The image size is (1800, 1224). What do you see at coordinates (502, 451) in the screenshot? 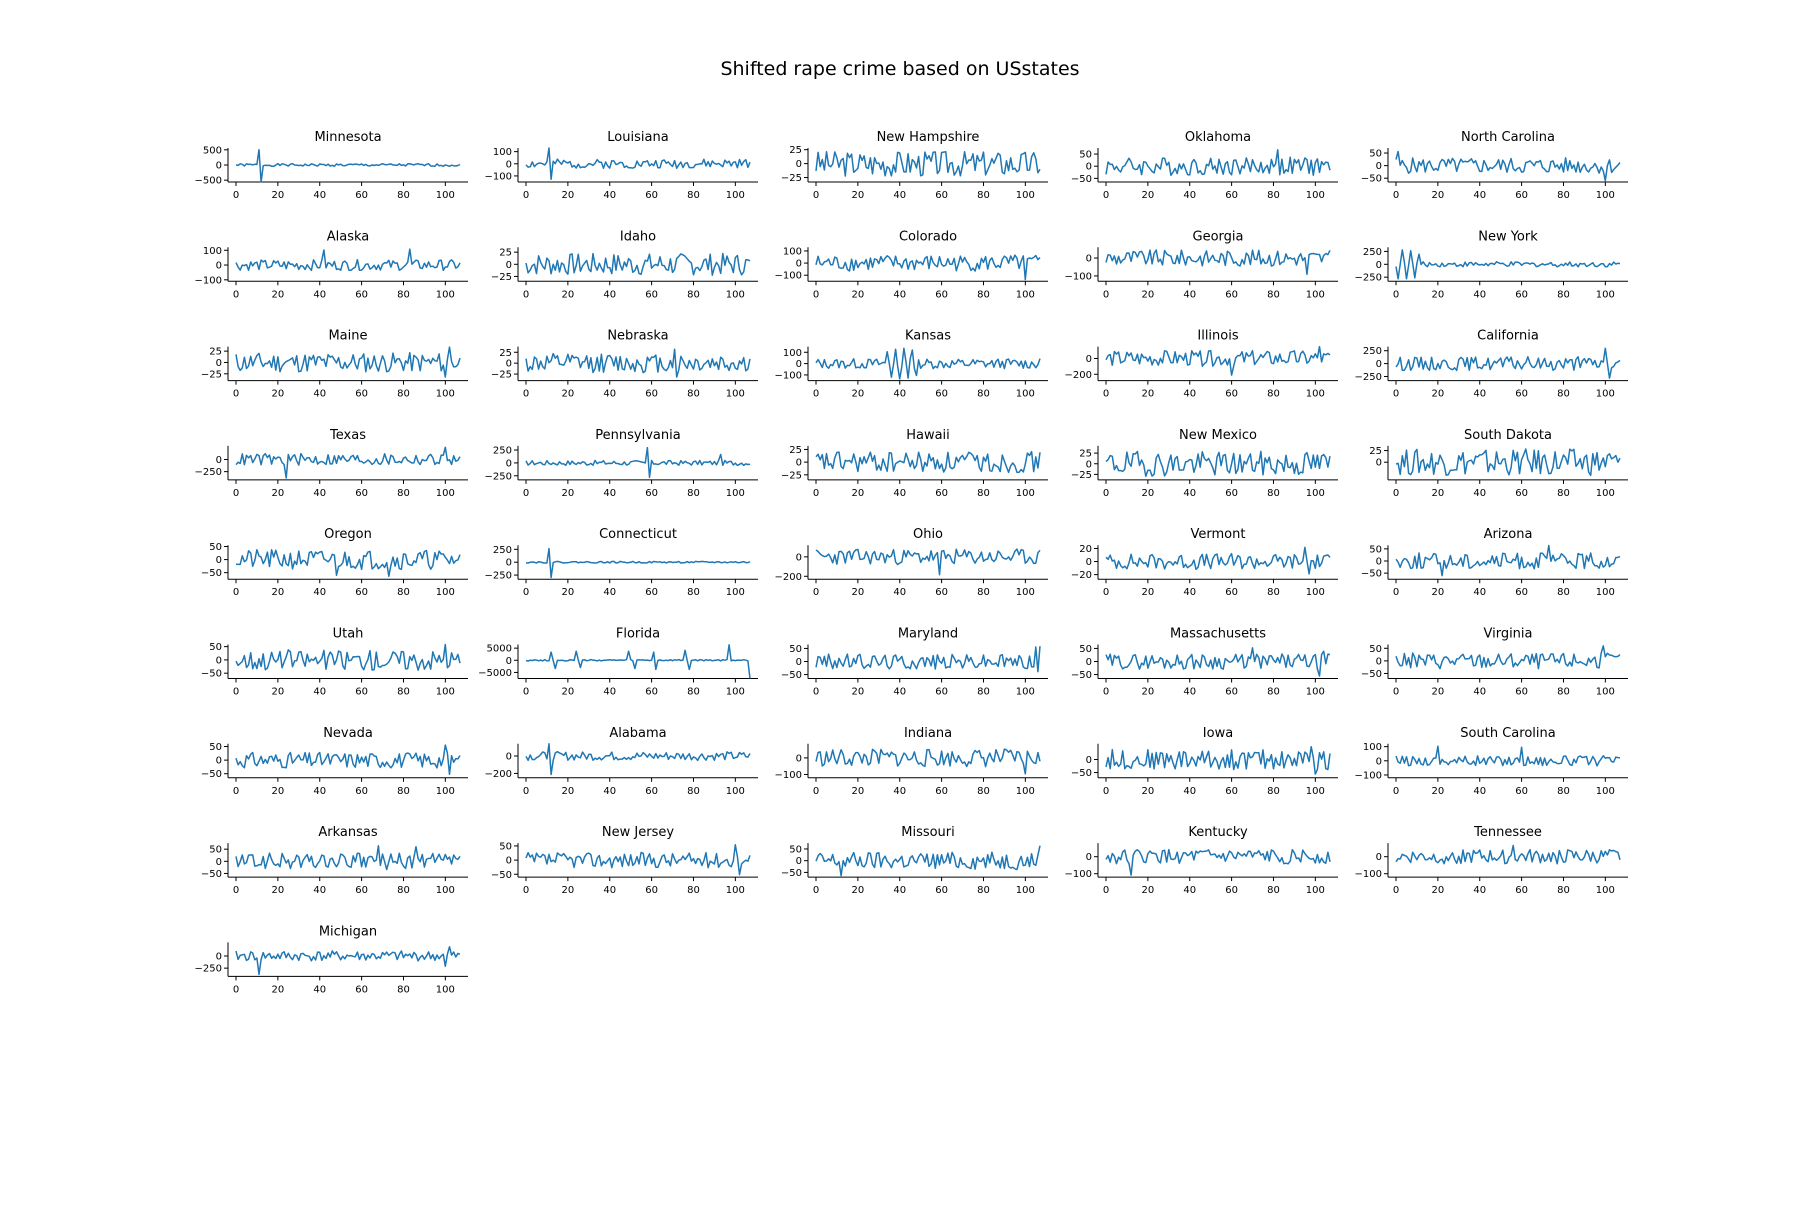
I see `y-tick-label: 250` at bounding box center [502, 451].